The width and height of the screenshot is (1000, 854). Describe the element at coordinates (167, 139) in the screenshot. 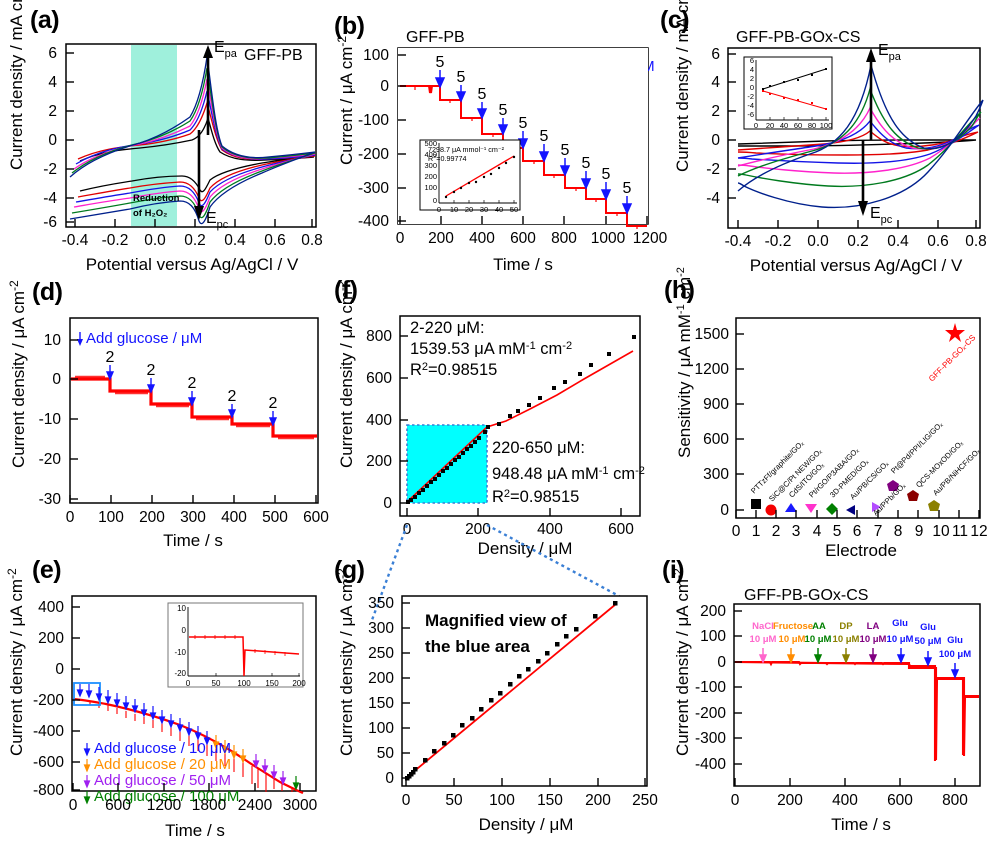

I see `panel-a: (a) Current density / mA cm-2 Epa` at that location.